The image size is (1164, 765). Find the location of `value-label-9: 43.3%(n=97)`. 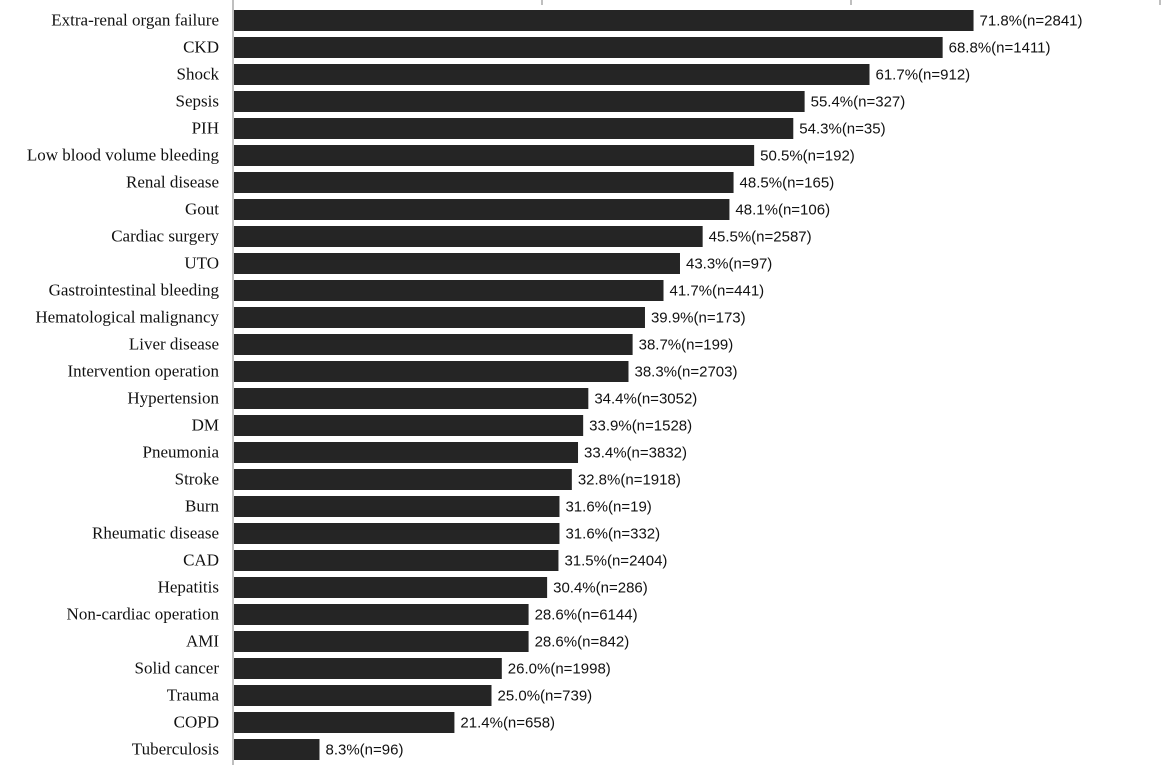

value-label-9: 43.3%(n=97) is located at coordinates (729, 264).